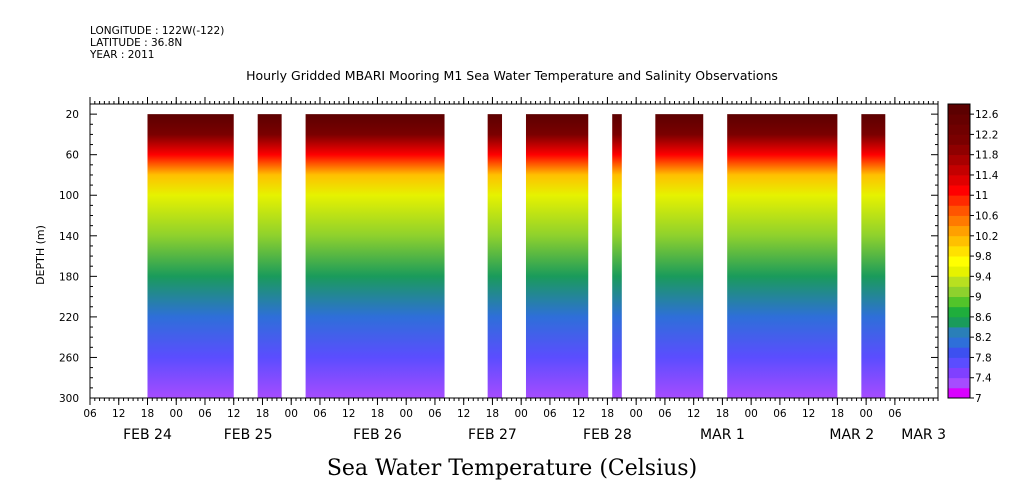 This screenshot has height=504, width=1009. Describe the element at coordinates (492, 435) in the screenshot. I see `x-date-label: FEB 27` at that location.